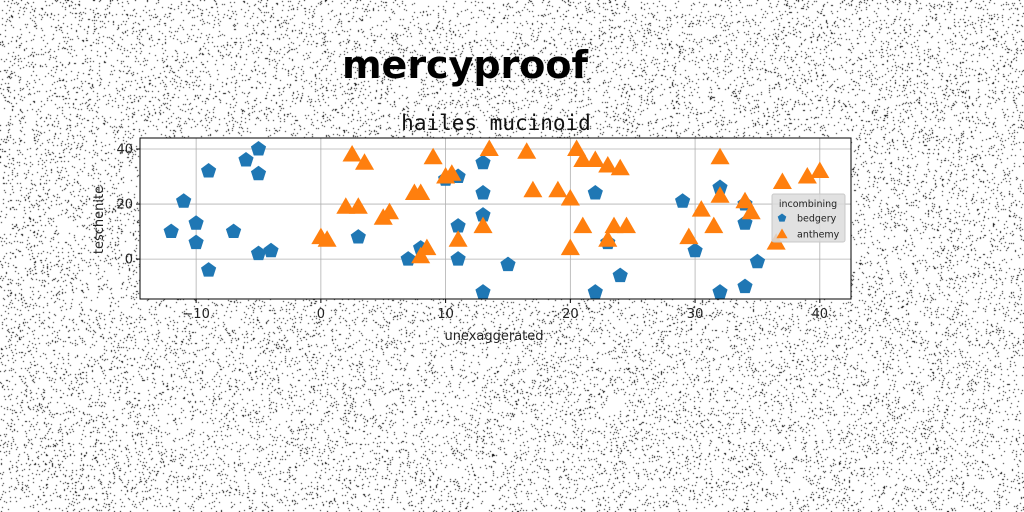  I want to click on x-axis-label: unexaggerated, so click(493, 336).